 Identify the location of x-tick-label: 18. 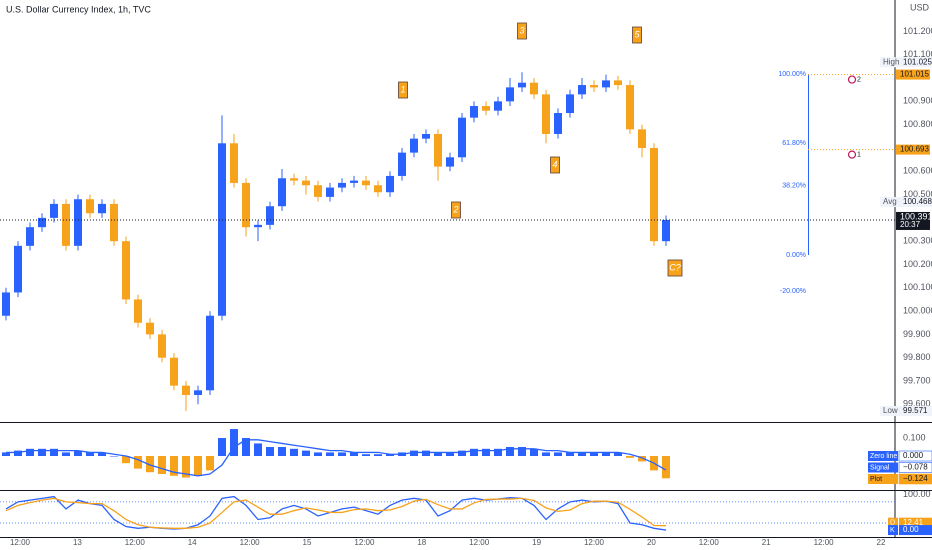
(421, 542).